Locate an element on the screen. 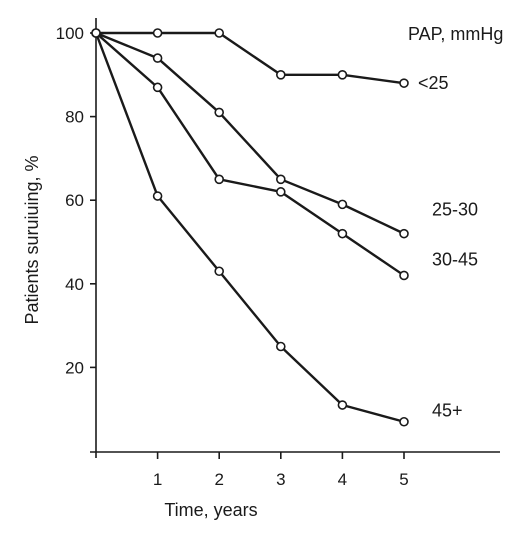 Image resolution: width=523 pixels, height=537 pixels. x-tick-label: 2 is located at coordinates (218, 479).